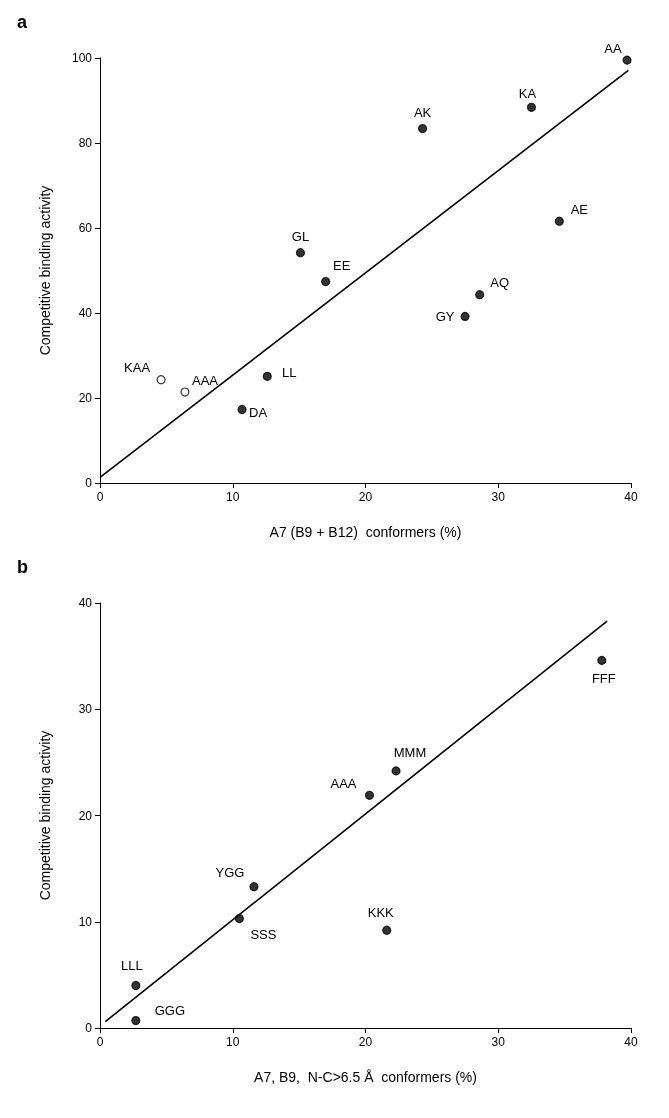 This screenshot has height=1118, width=669. What do you see at coordinates (500, 283) in the screenshot?
I see `annotation: AQ` at bounding box center [500, 283].